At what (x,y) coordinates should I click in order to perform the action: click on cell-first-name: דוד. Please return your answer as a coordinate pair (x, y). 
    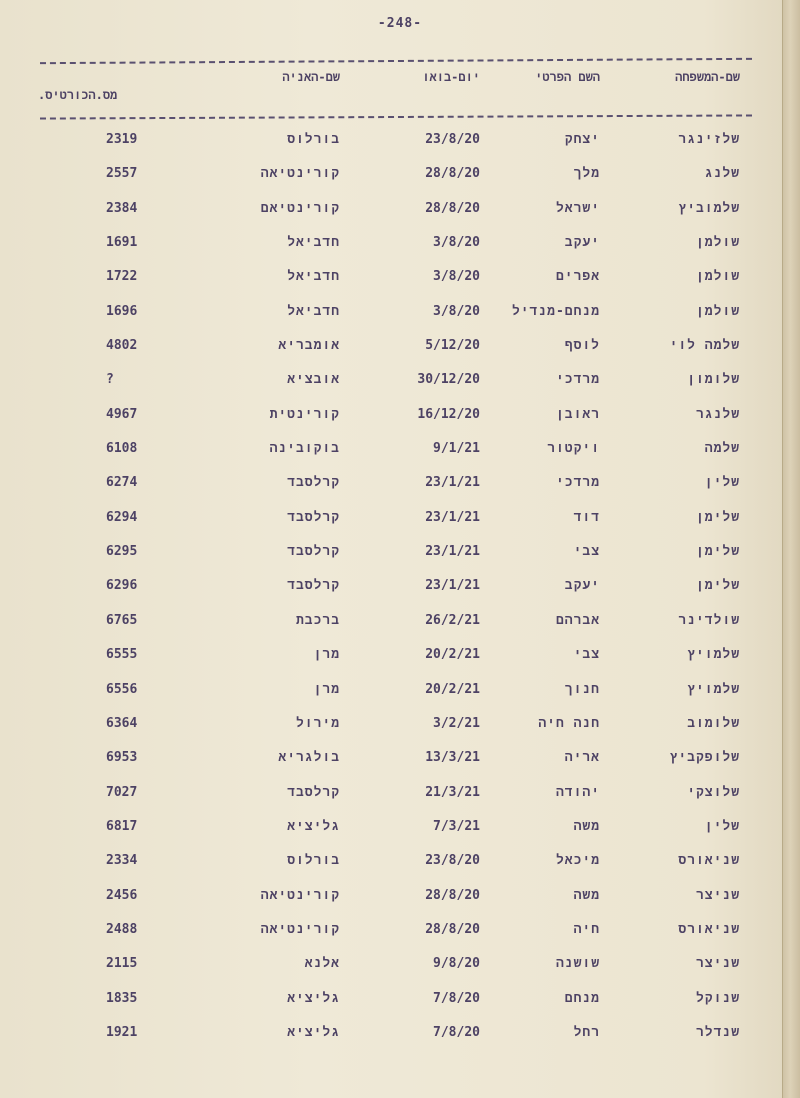
    Looking at the image, I should click on (586, 517).